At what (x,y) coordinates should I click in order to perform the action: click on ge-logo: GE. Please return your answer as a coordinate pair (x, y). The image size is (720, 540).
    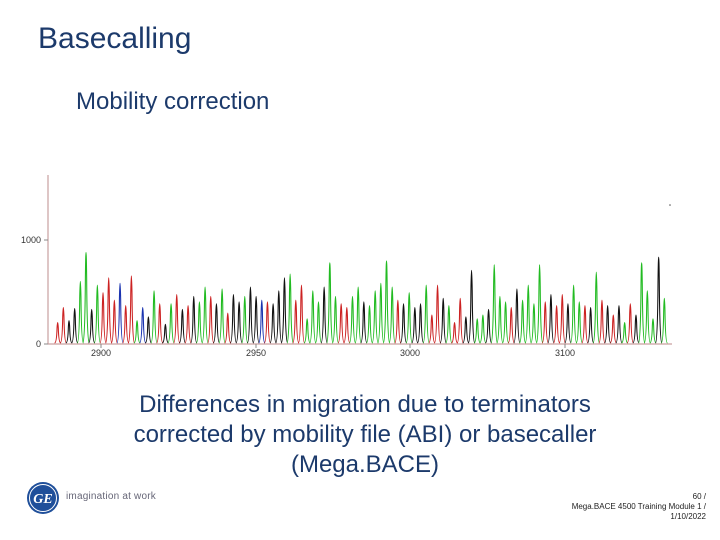
    Looking at the image, I should click on (43, 498).